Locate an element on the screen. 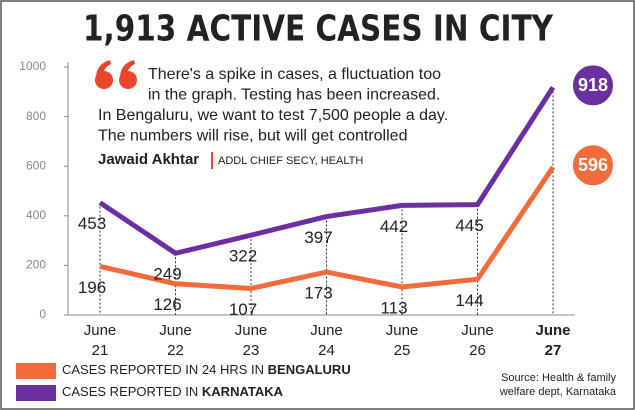  value-label: 453 is located at coordinates (92, 223).